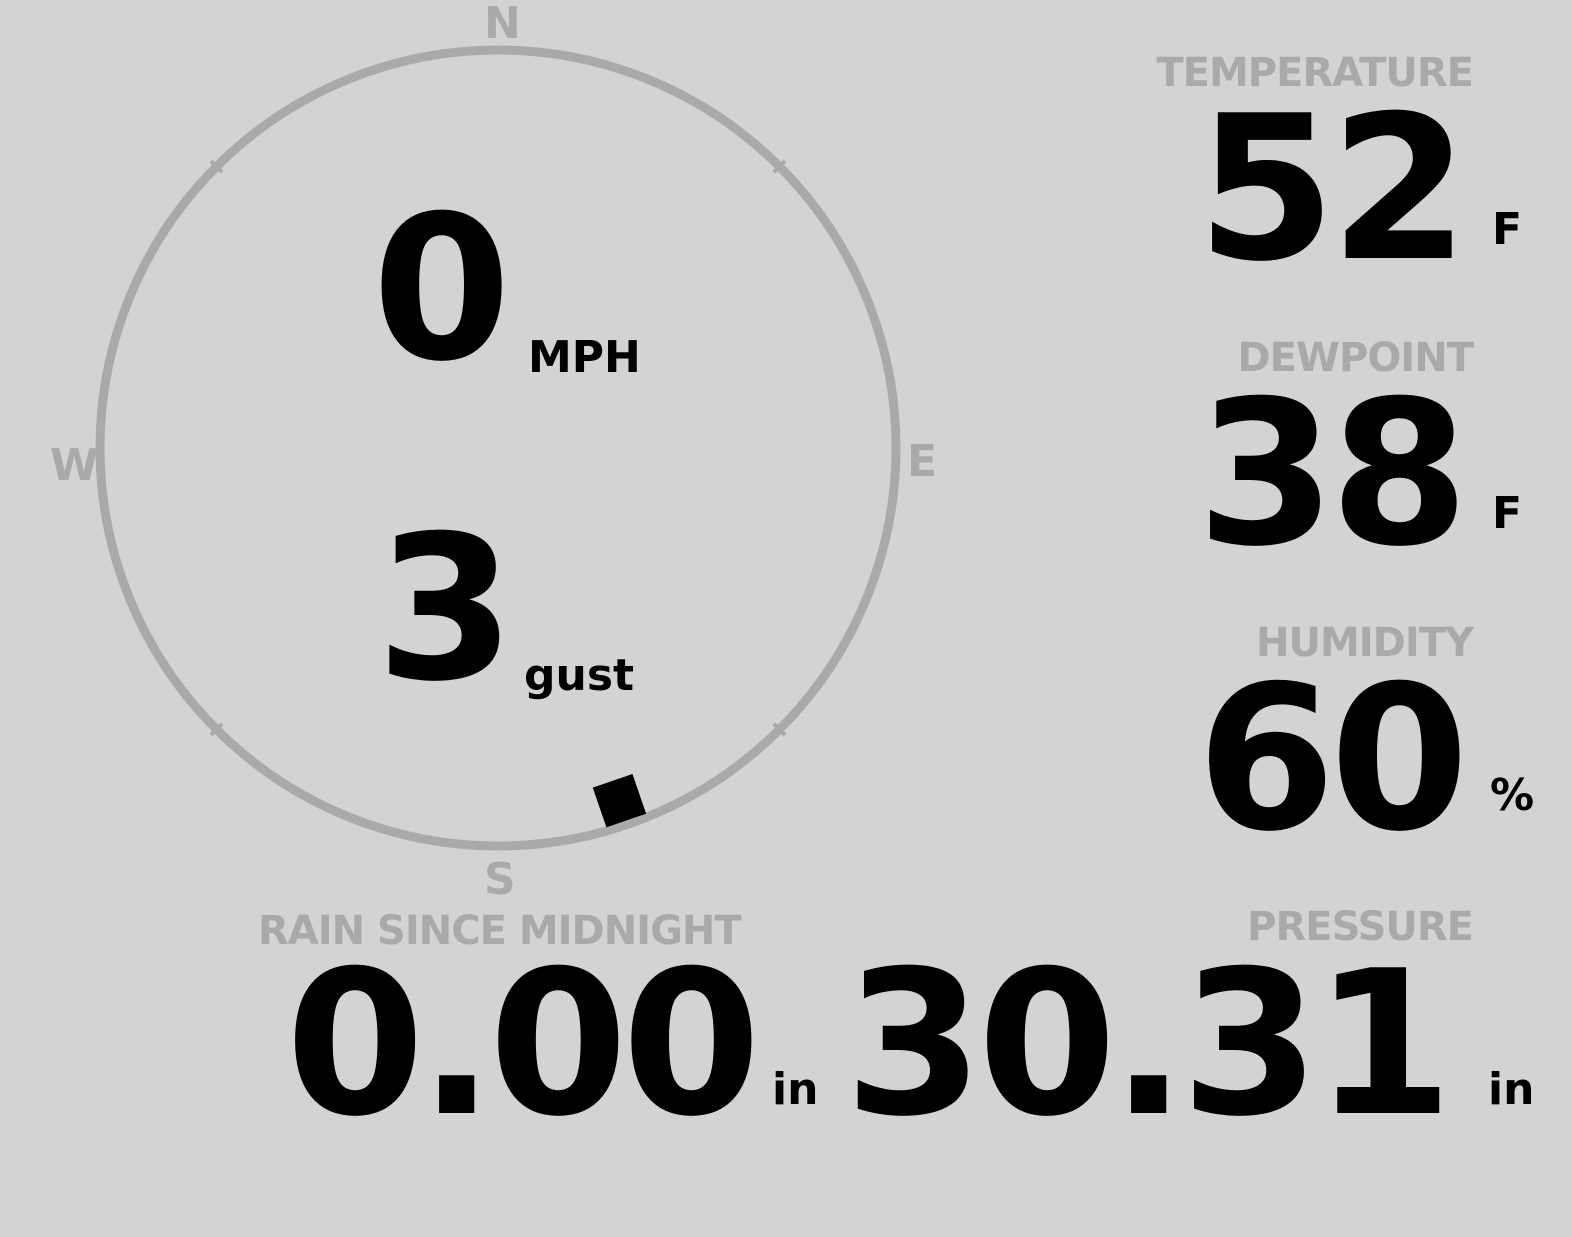 This screenshot has width=1571, height=1237. Describe the element at coordinates (579, 675) in the screenshot. I see `wind-gust-unit: gust` at that location.